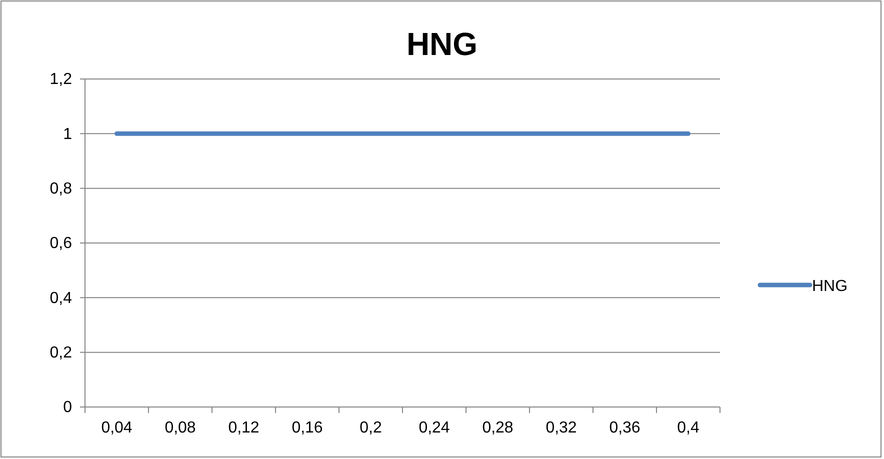 This screenshot has height=459, width=884. What do you see at coordinates (67, 134) in the screenshot?
I see `y-tick-label: 1` at bounding box center [67, 134].